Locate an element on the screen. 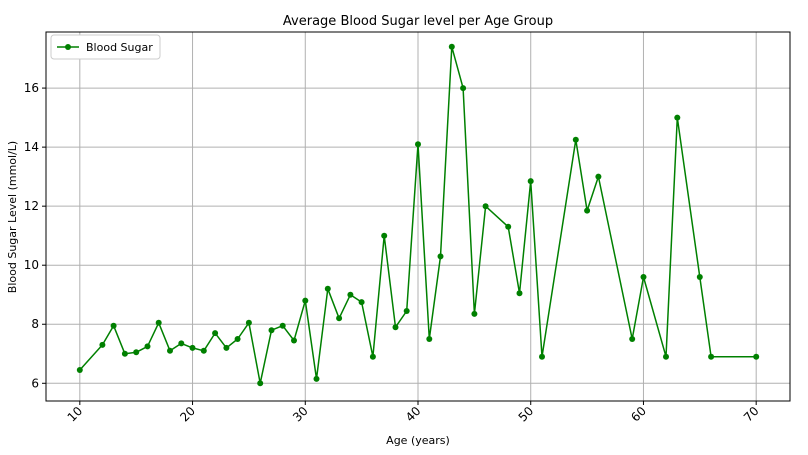 The height and width of the screenshot is (455, 808). y-tick-label: 6 is located at coordinates (35, 383).